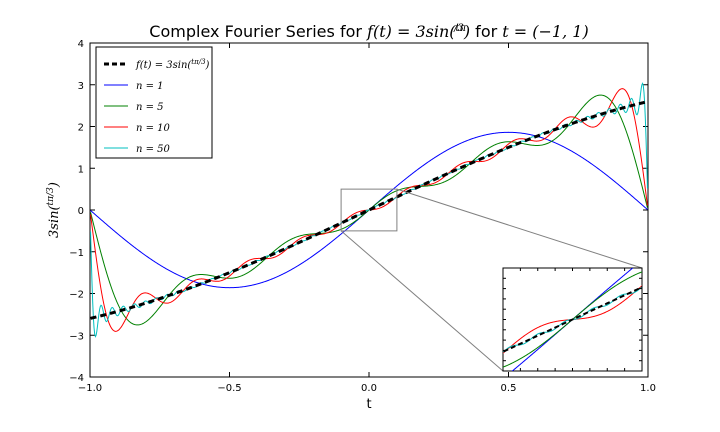 This screenshot has width=720, height=432. I want to click on y-tick-label: −1, so click(76, 253).